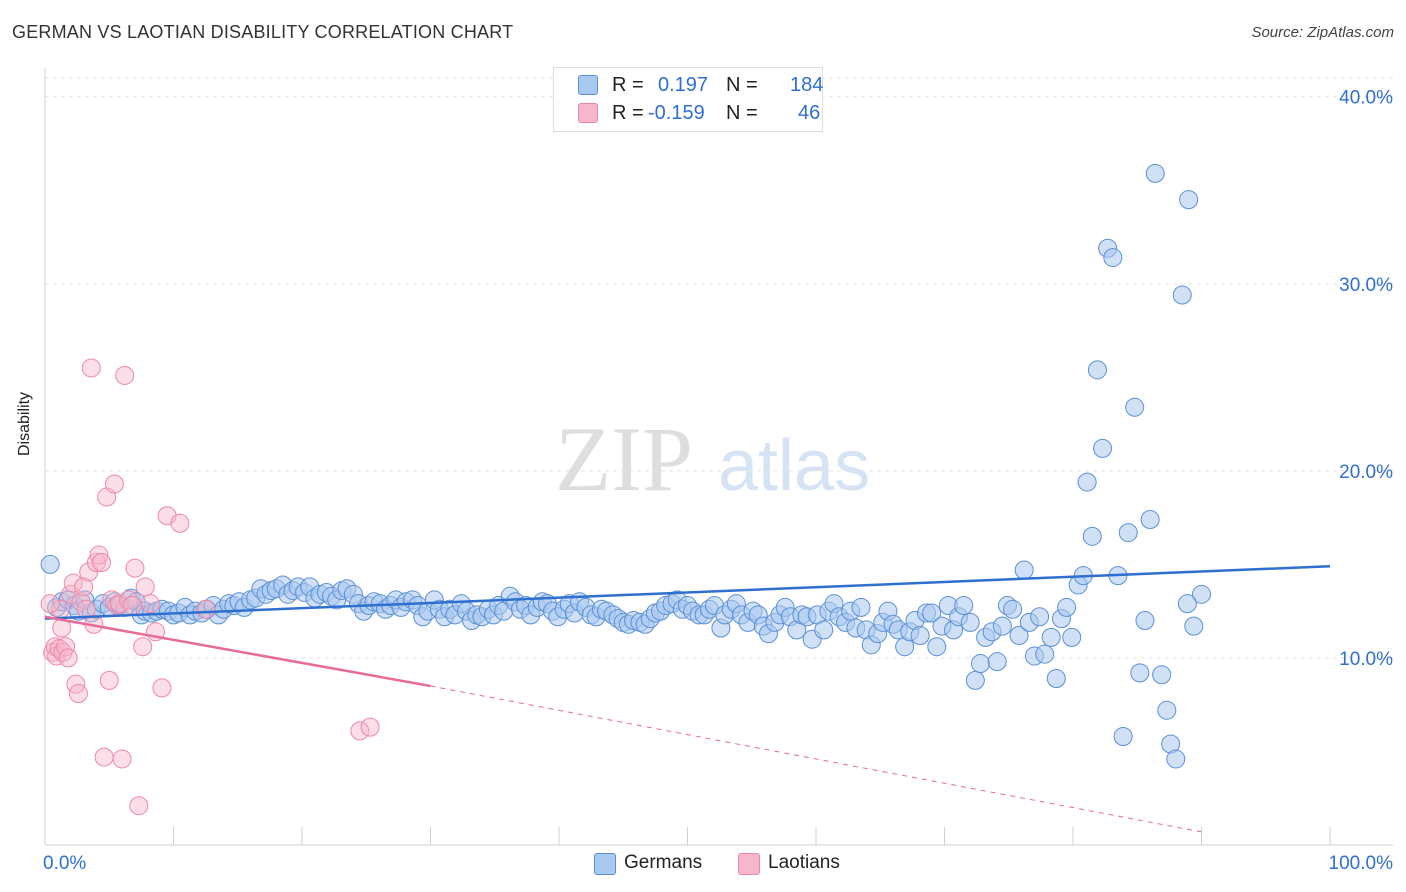  What do you see at coordinates (688, 99) in the screenshot?
I see `stats-box: R = 0.197 N = 184 R = -0.159 N = 46` at bounding box center [688, 99].